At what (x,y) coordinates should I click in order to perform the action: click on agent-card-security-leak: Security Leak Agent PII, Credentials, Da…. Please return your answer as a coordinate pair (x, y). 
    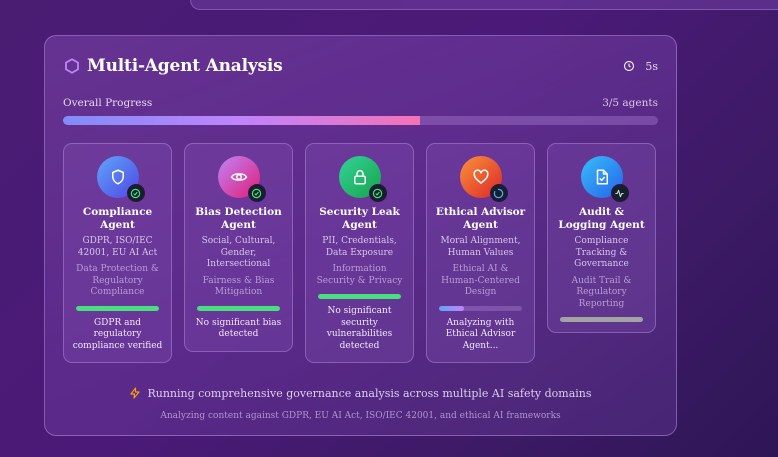
    Looking at the image, I should click on (359, 253).